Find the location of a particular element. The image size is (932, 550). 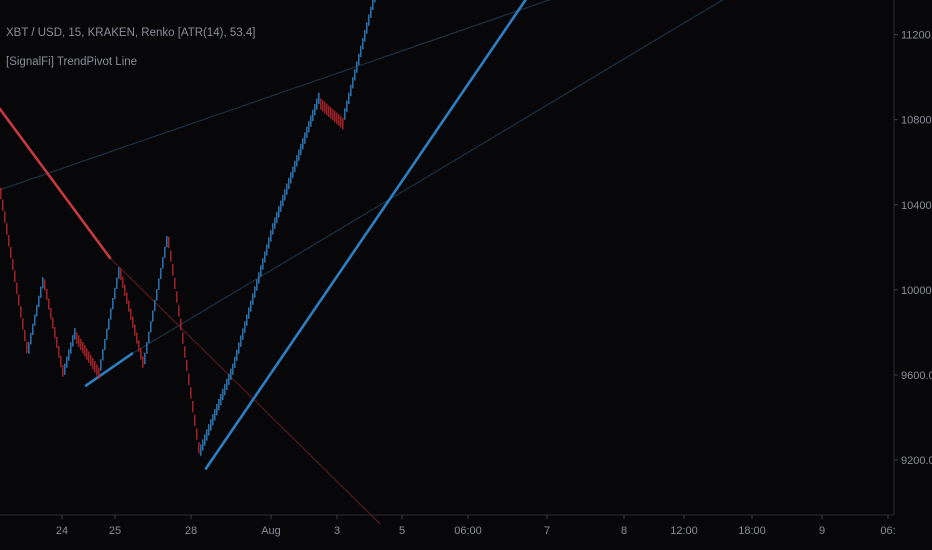

pivot-line-resistance is located at coordinates (56, 183).